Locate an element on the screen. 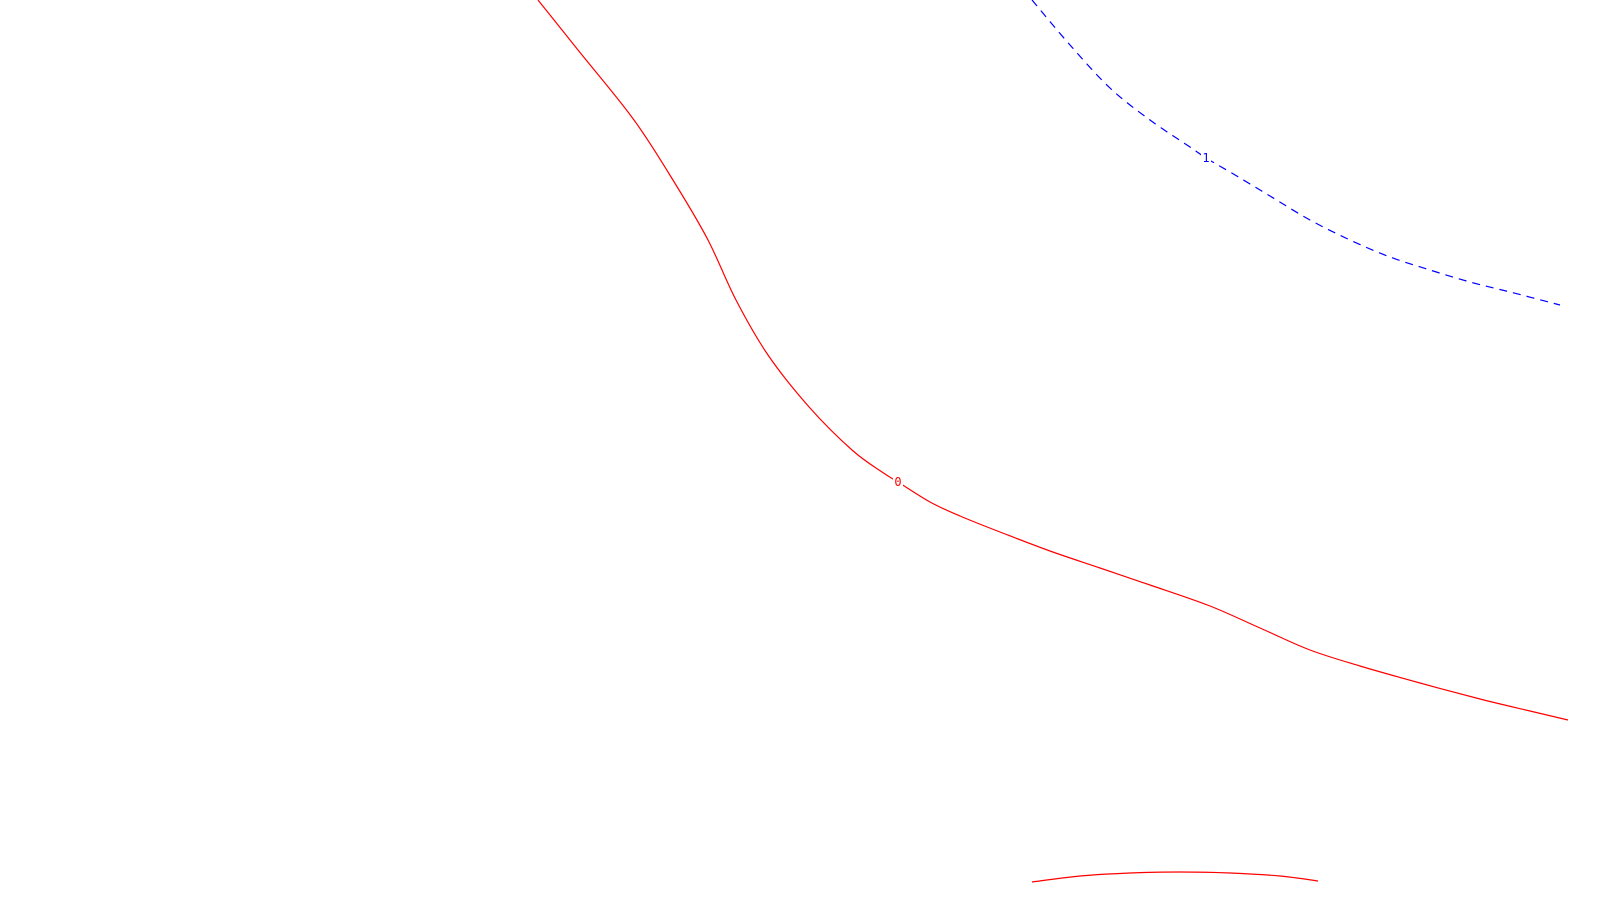 The height and width of the screenshot is (900, 1600). contour-labels: 01 is located at coordinates (1052, 320).